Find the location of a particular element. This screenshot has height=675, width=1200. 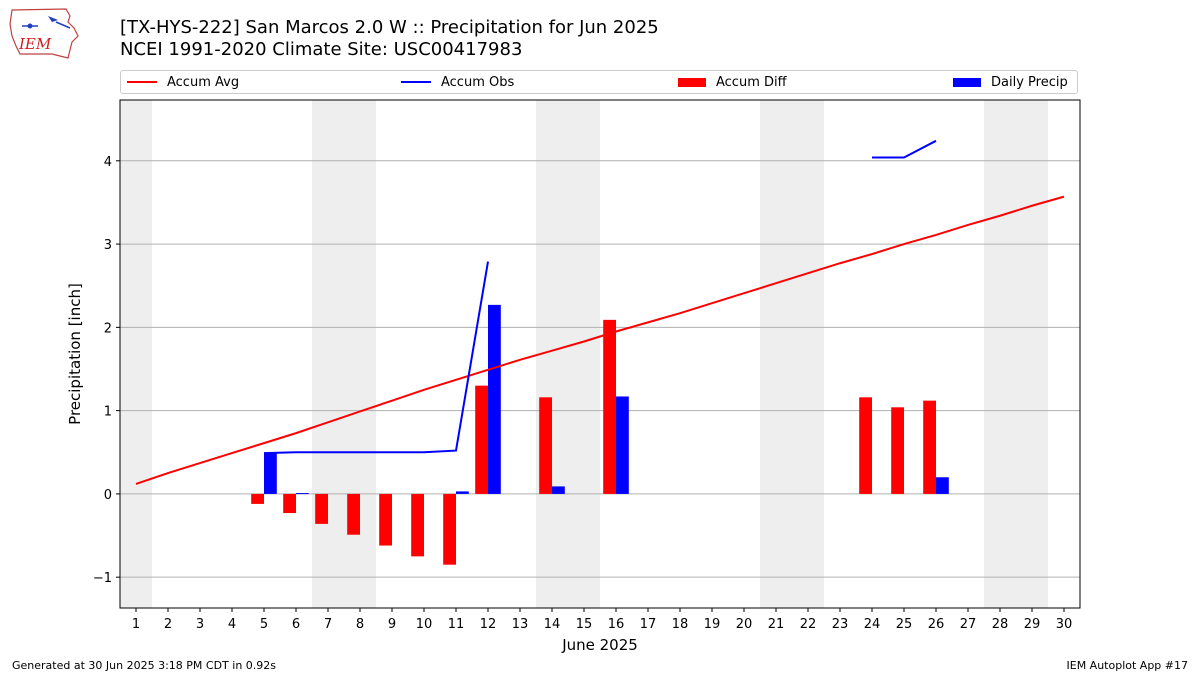

legend-swatch-accum-avg is located at coordinates (142, 82).